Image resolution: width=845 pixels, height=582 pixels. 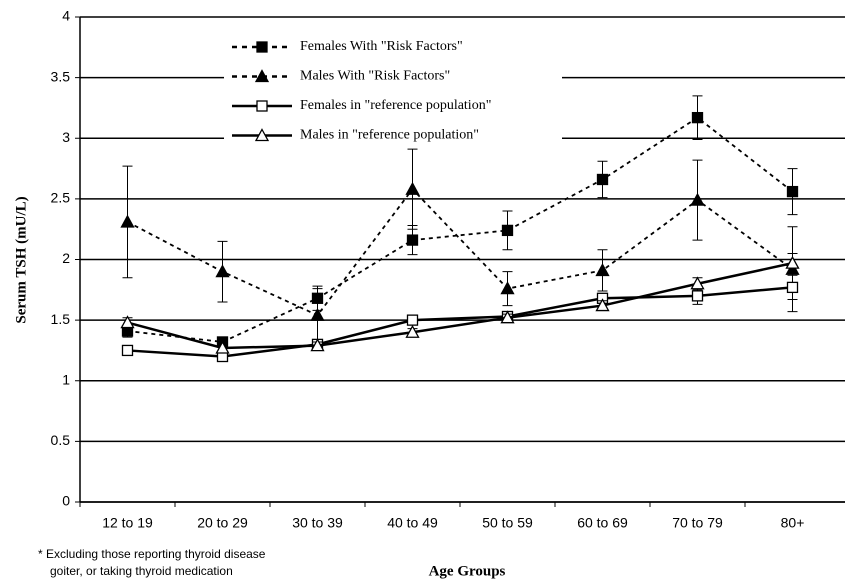 What do you see at coordinates (389, 135) in the screenshot?
I see `legend-label: Males in "reference population"` at bounding box center [389, 135].